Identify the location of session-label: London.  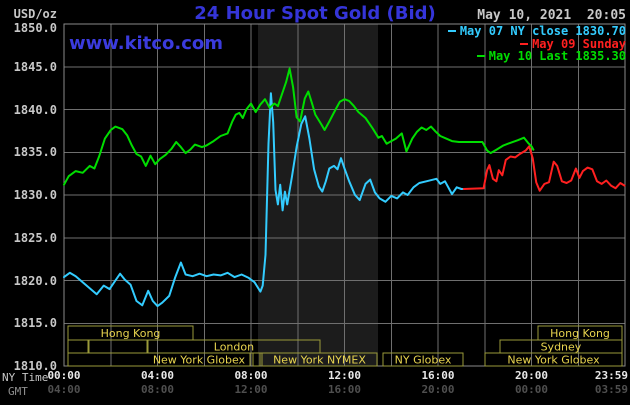
(234, 347).